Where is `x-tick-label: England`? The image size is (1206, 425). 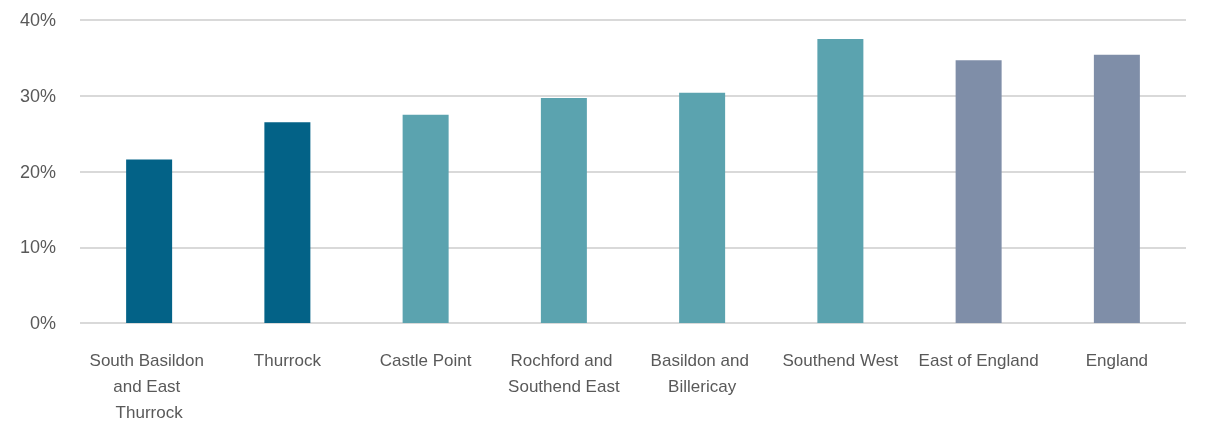 x-tick-label: England is located at coordinates (1117, 360).